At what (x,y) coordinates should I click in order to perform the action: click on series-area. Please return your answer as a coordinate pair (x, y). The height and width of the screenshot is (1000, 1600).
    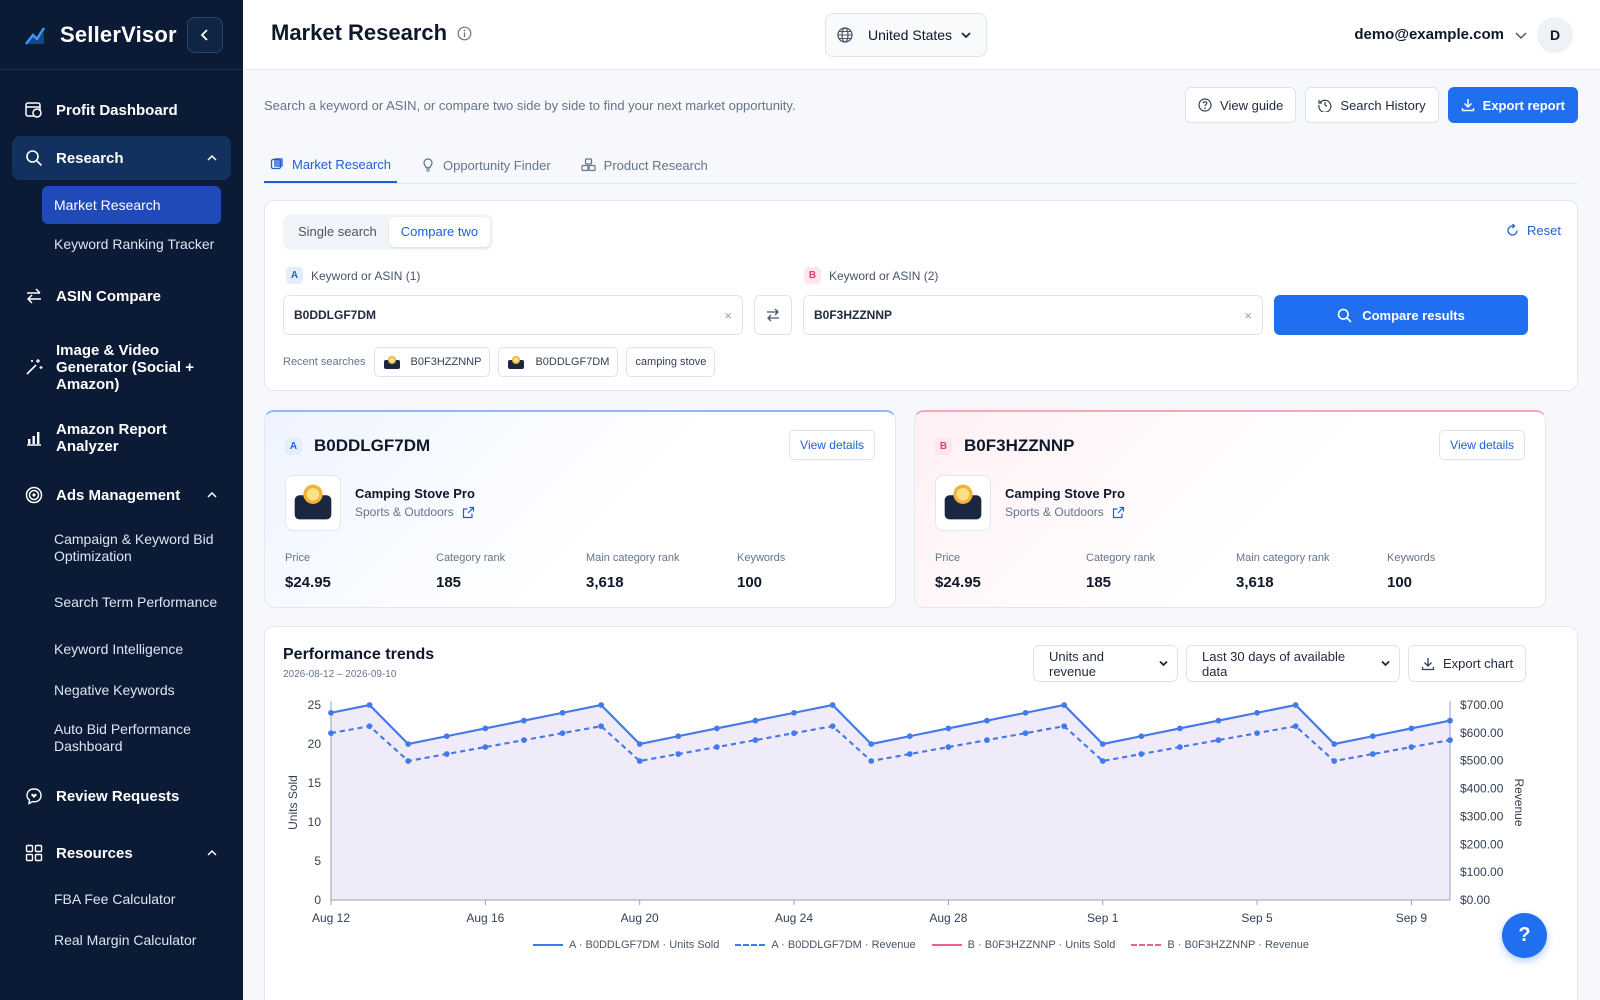
    Looking at the image, I should click on (890, 802).